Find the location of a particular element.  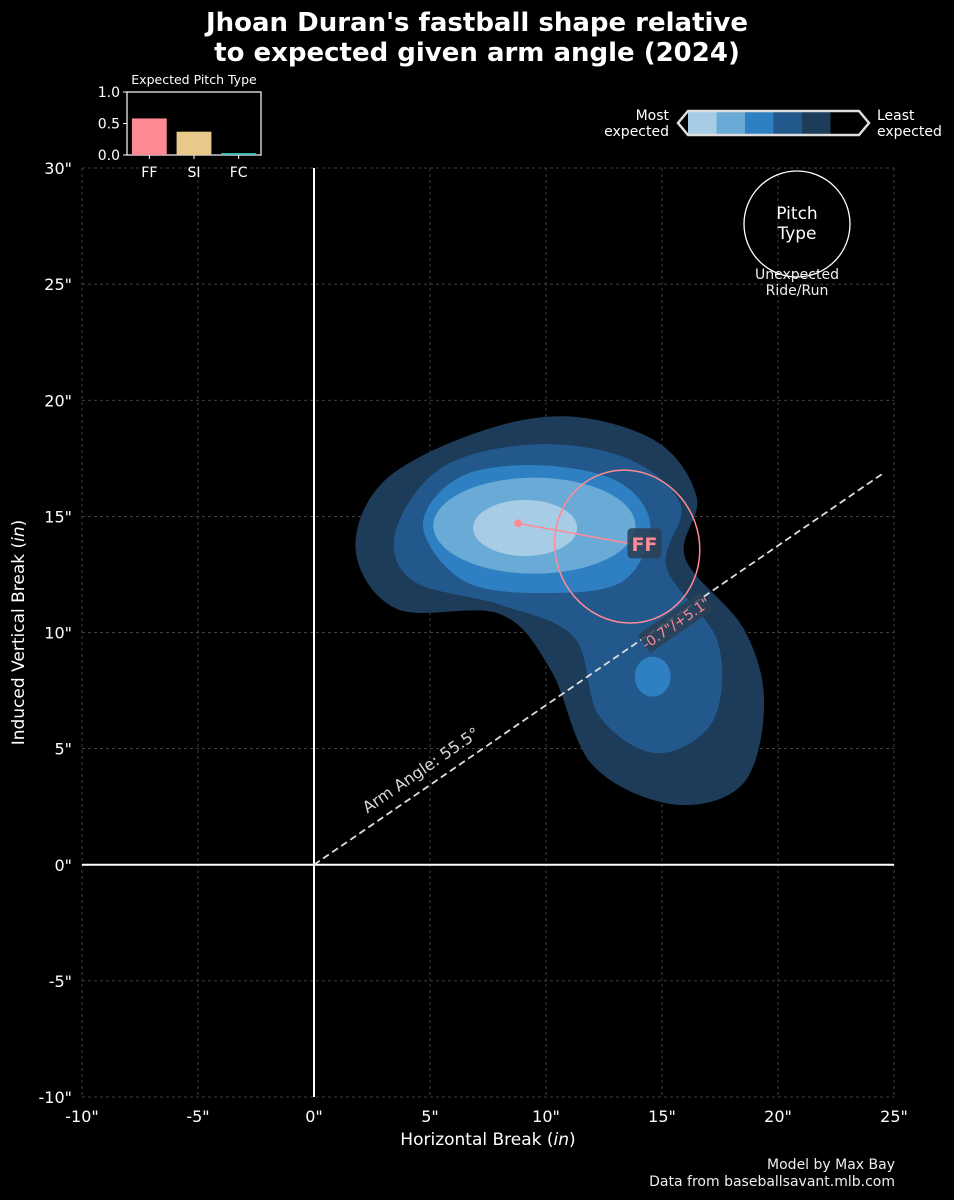

density-level-3-secondary is located at coordinates (652, 676).